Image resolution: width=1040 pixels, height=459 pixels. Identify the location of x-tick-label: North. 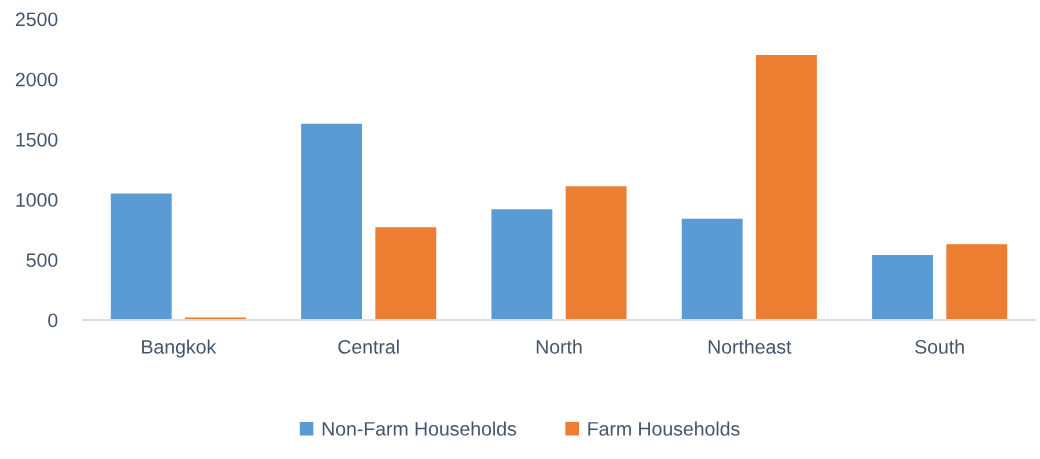
(559, 346).